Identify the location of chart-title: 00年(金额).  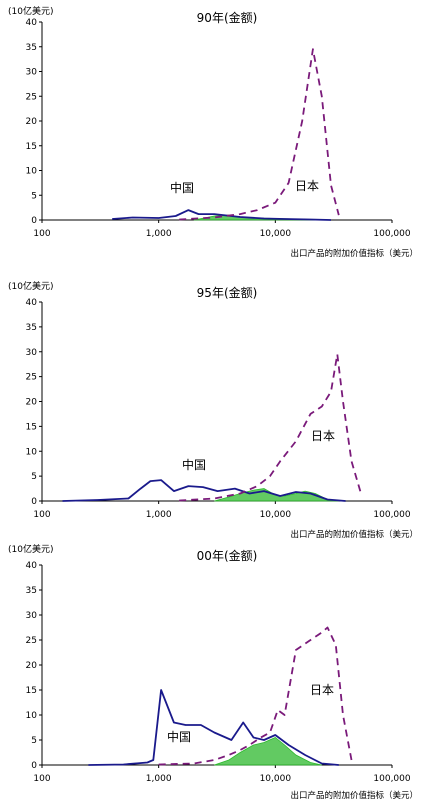
(227, 555).